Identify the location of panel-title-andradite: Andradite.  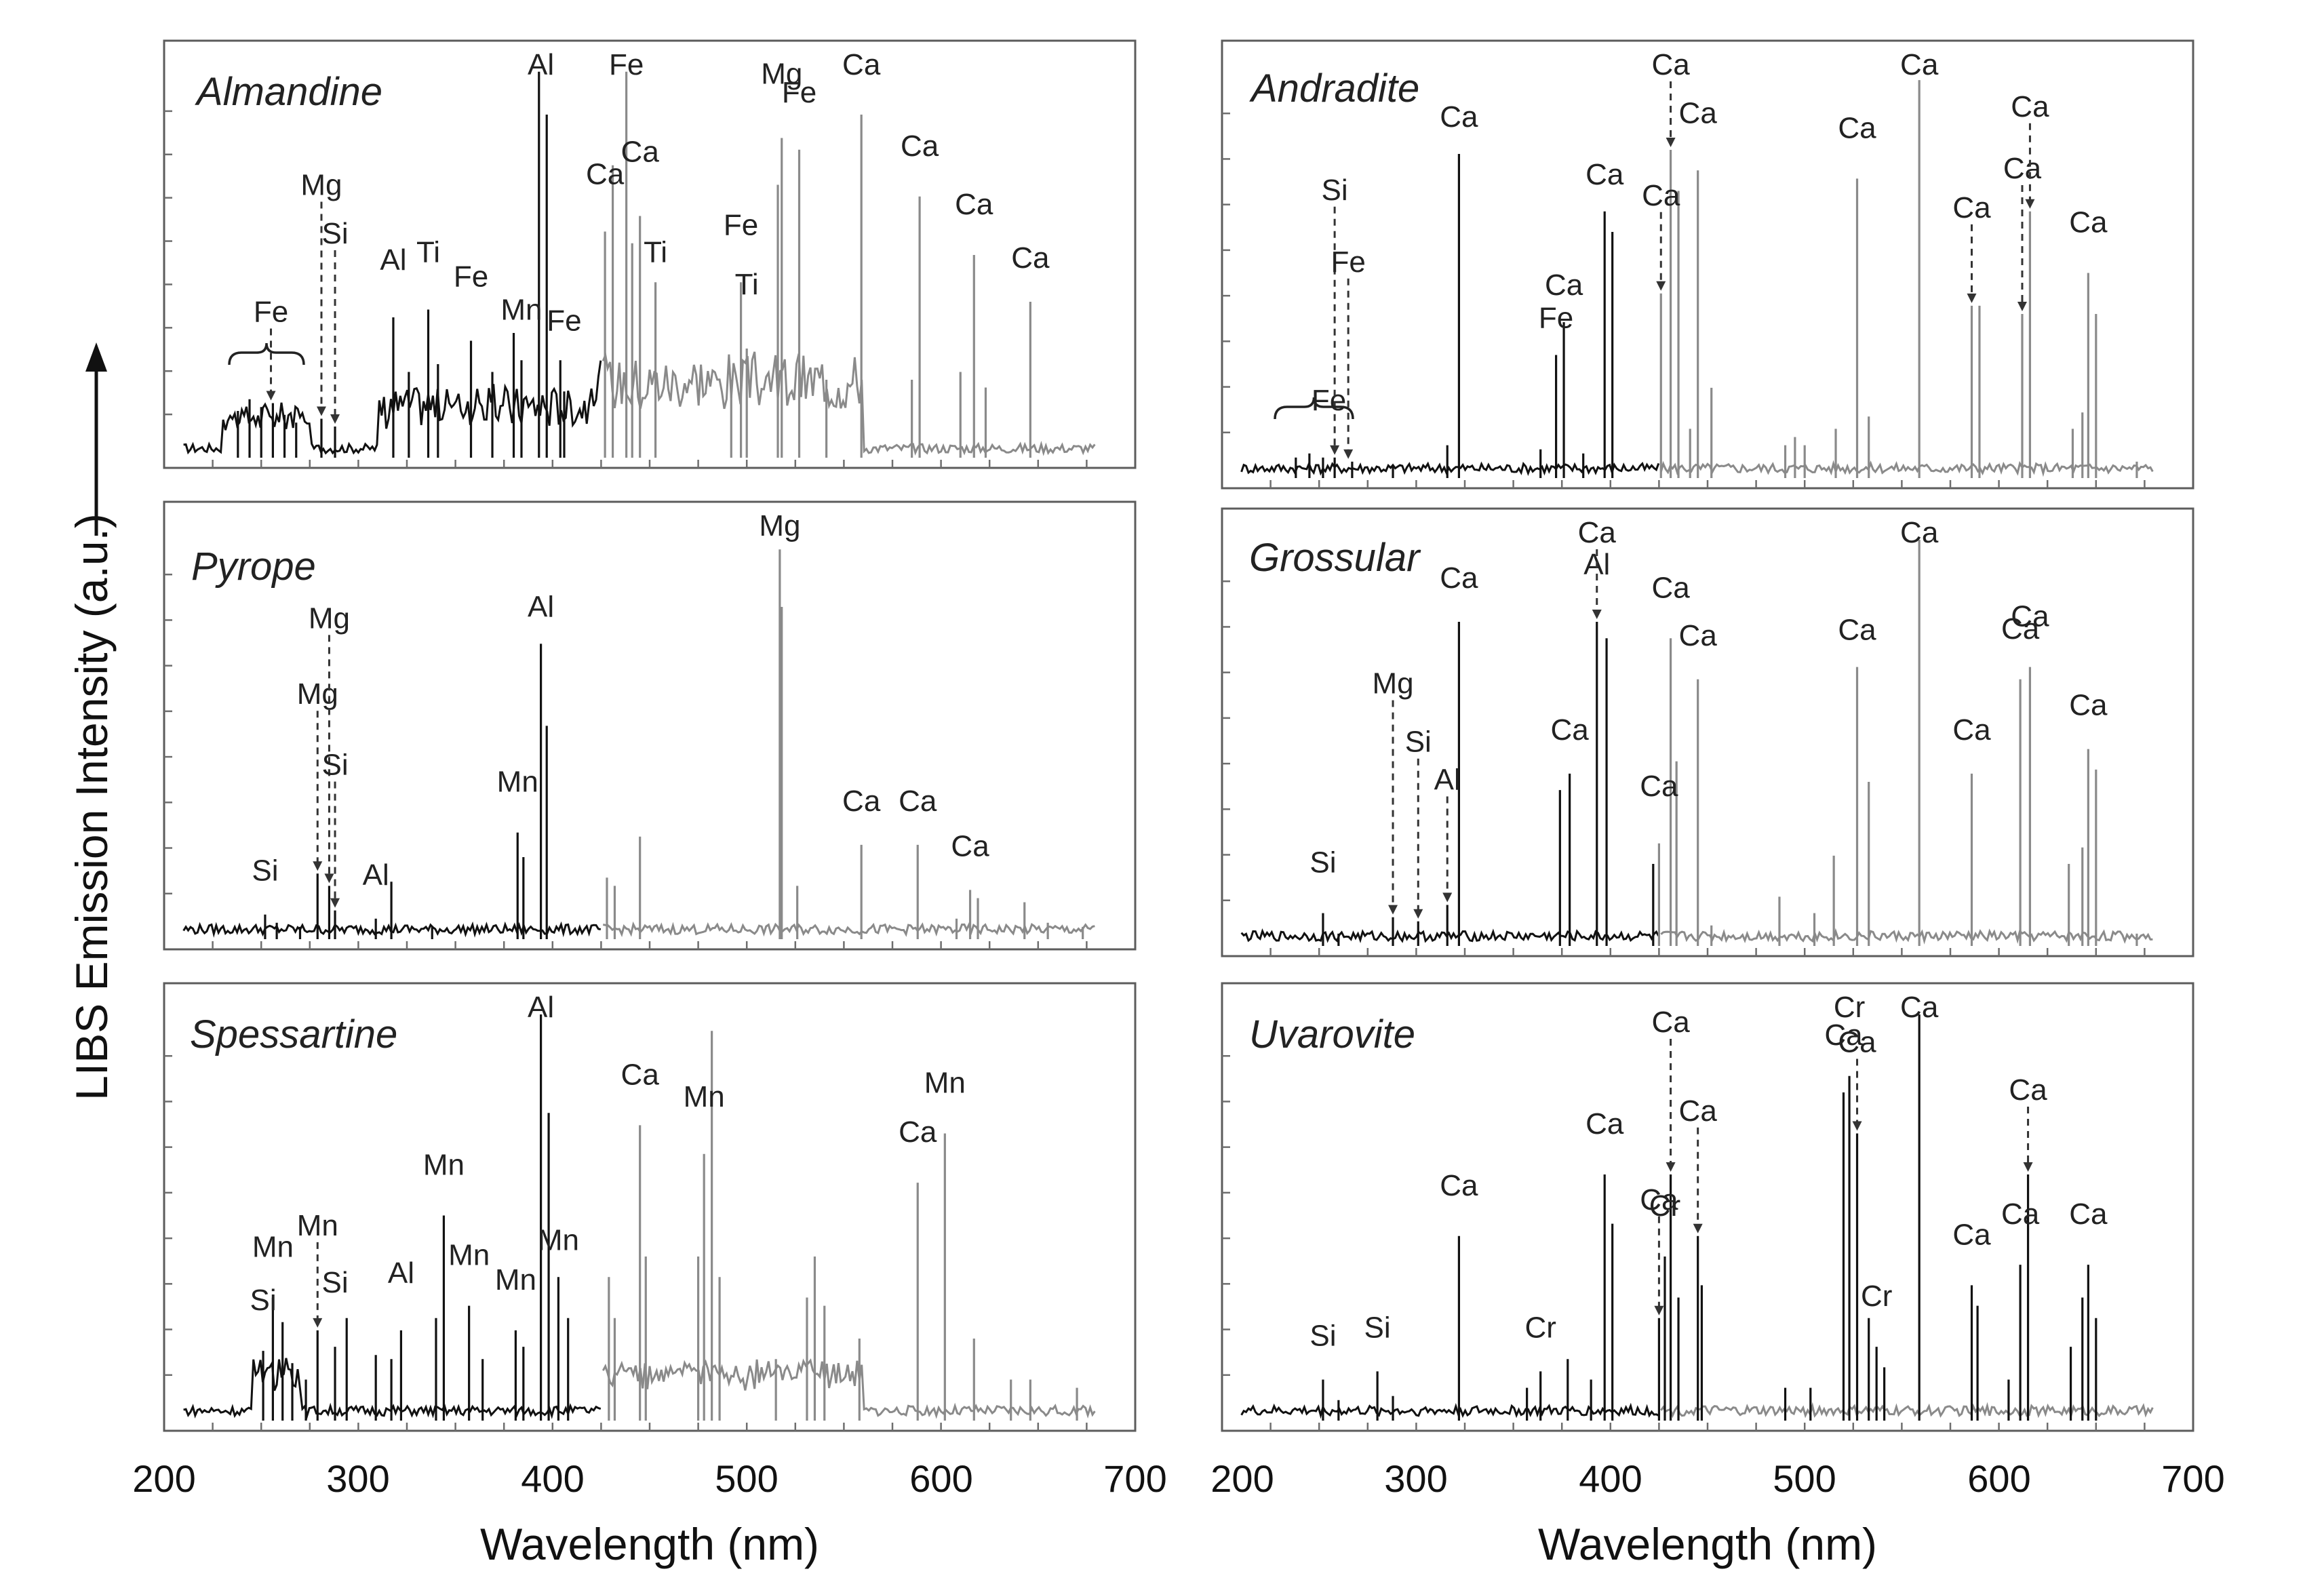
(1334, 88).